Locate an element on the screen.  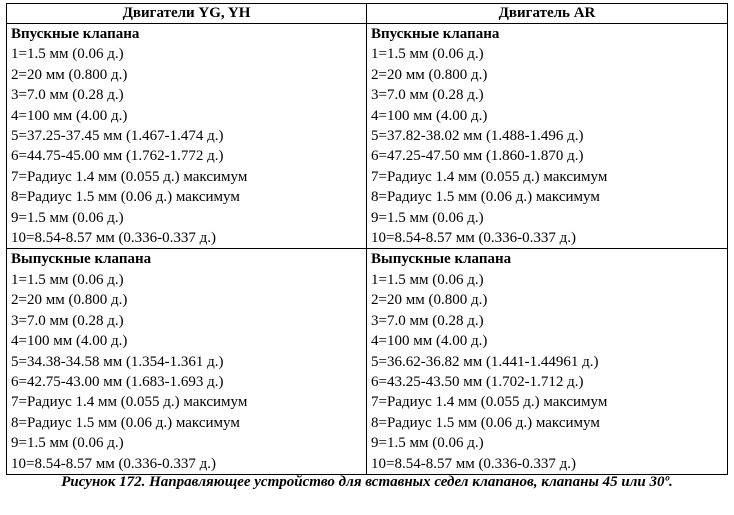
spec-line: 6=47.25-47.50 мм (1.860-1.870 д.) is located at coordinates (477, 156).